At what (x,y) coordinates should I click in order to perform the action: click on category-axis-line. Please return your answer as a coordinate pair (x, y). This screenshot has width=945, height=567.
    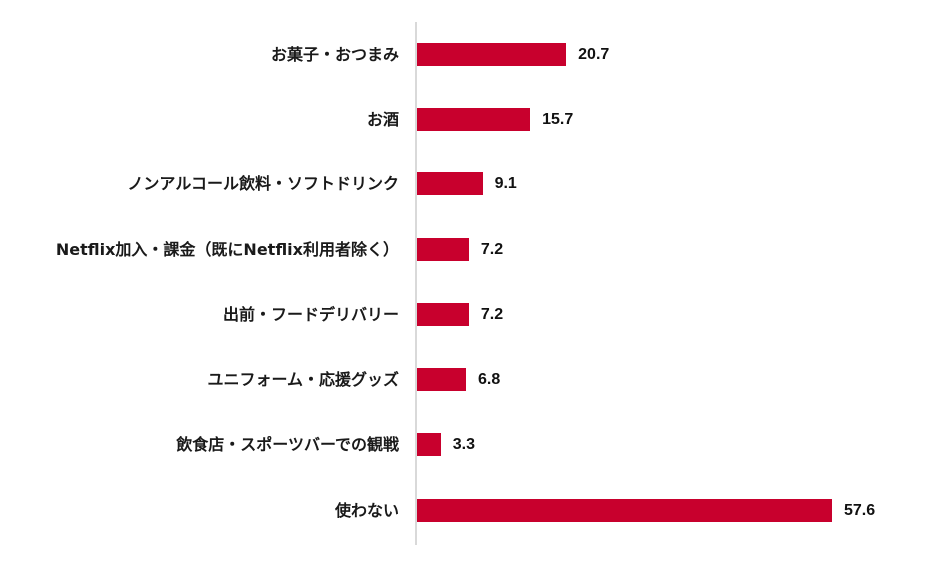
    Looking at the image, I should click on (416, 283).